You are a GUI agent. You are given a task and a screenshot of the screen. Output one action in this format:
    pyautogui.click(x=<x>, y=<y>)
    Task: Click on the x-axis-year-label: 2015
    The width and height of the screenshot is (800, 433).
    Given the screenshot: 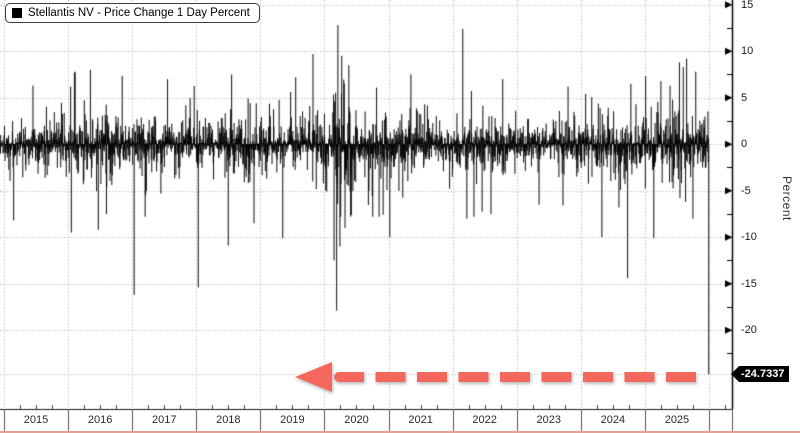 What is the action you would take?
    pyautogui.click(x=36, y=420)
    